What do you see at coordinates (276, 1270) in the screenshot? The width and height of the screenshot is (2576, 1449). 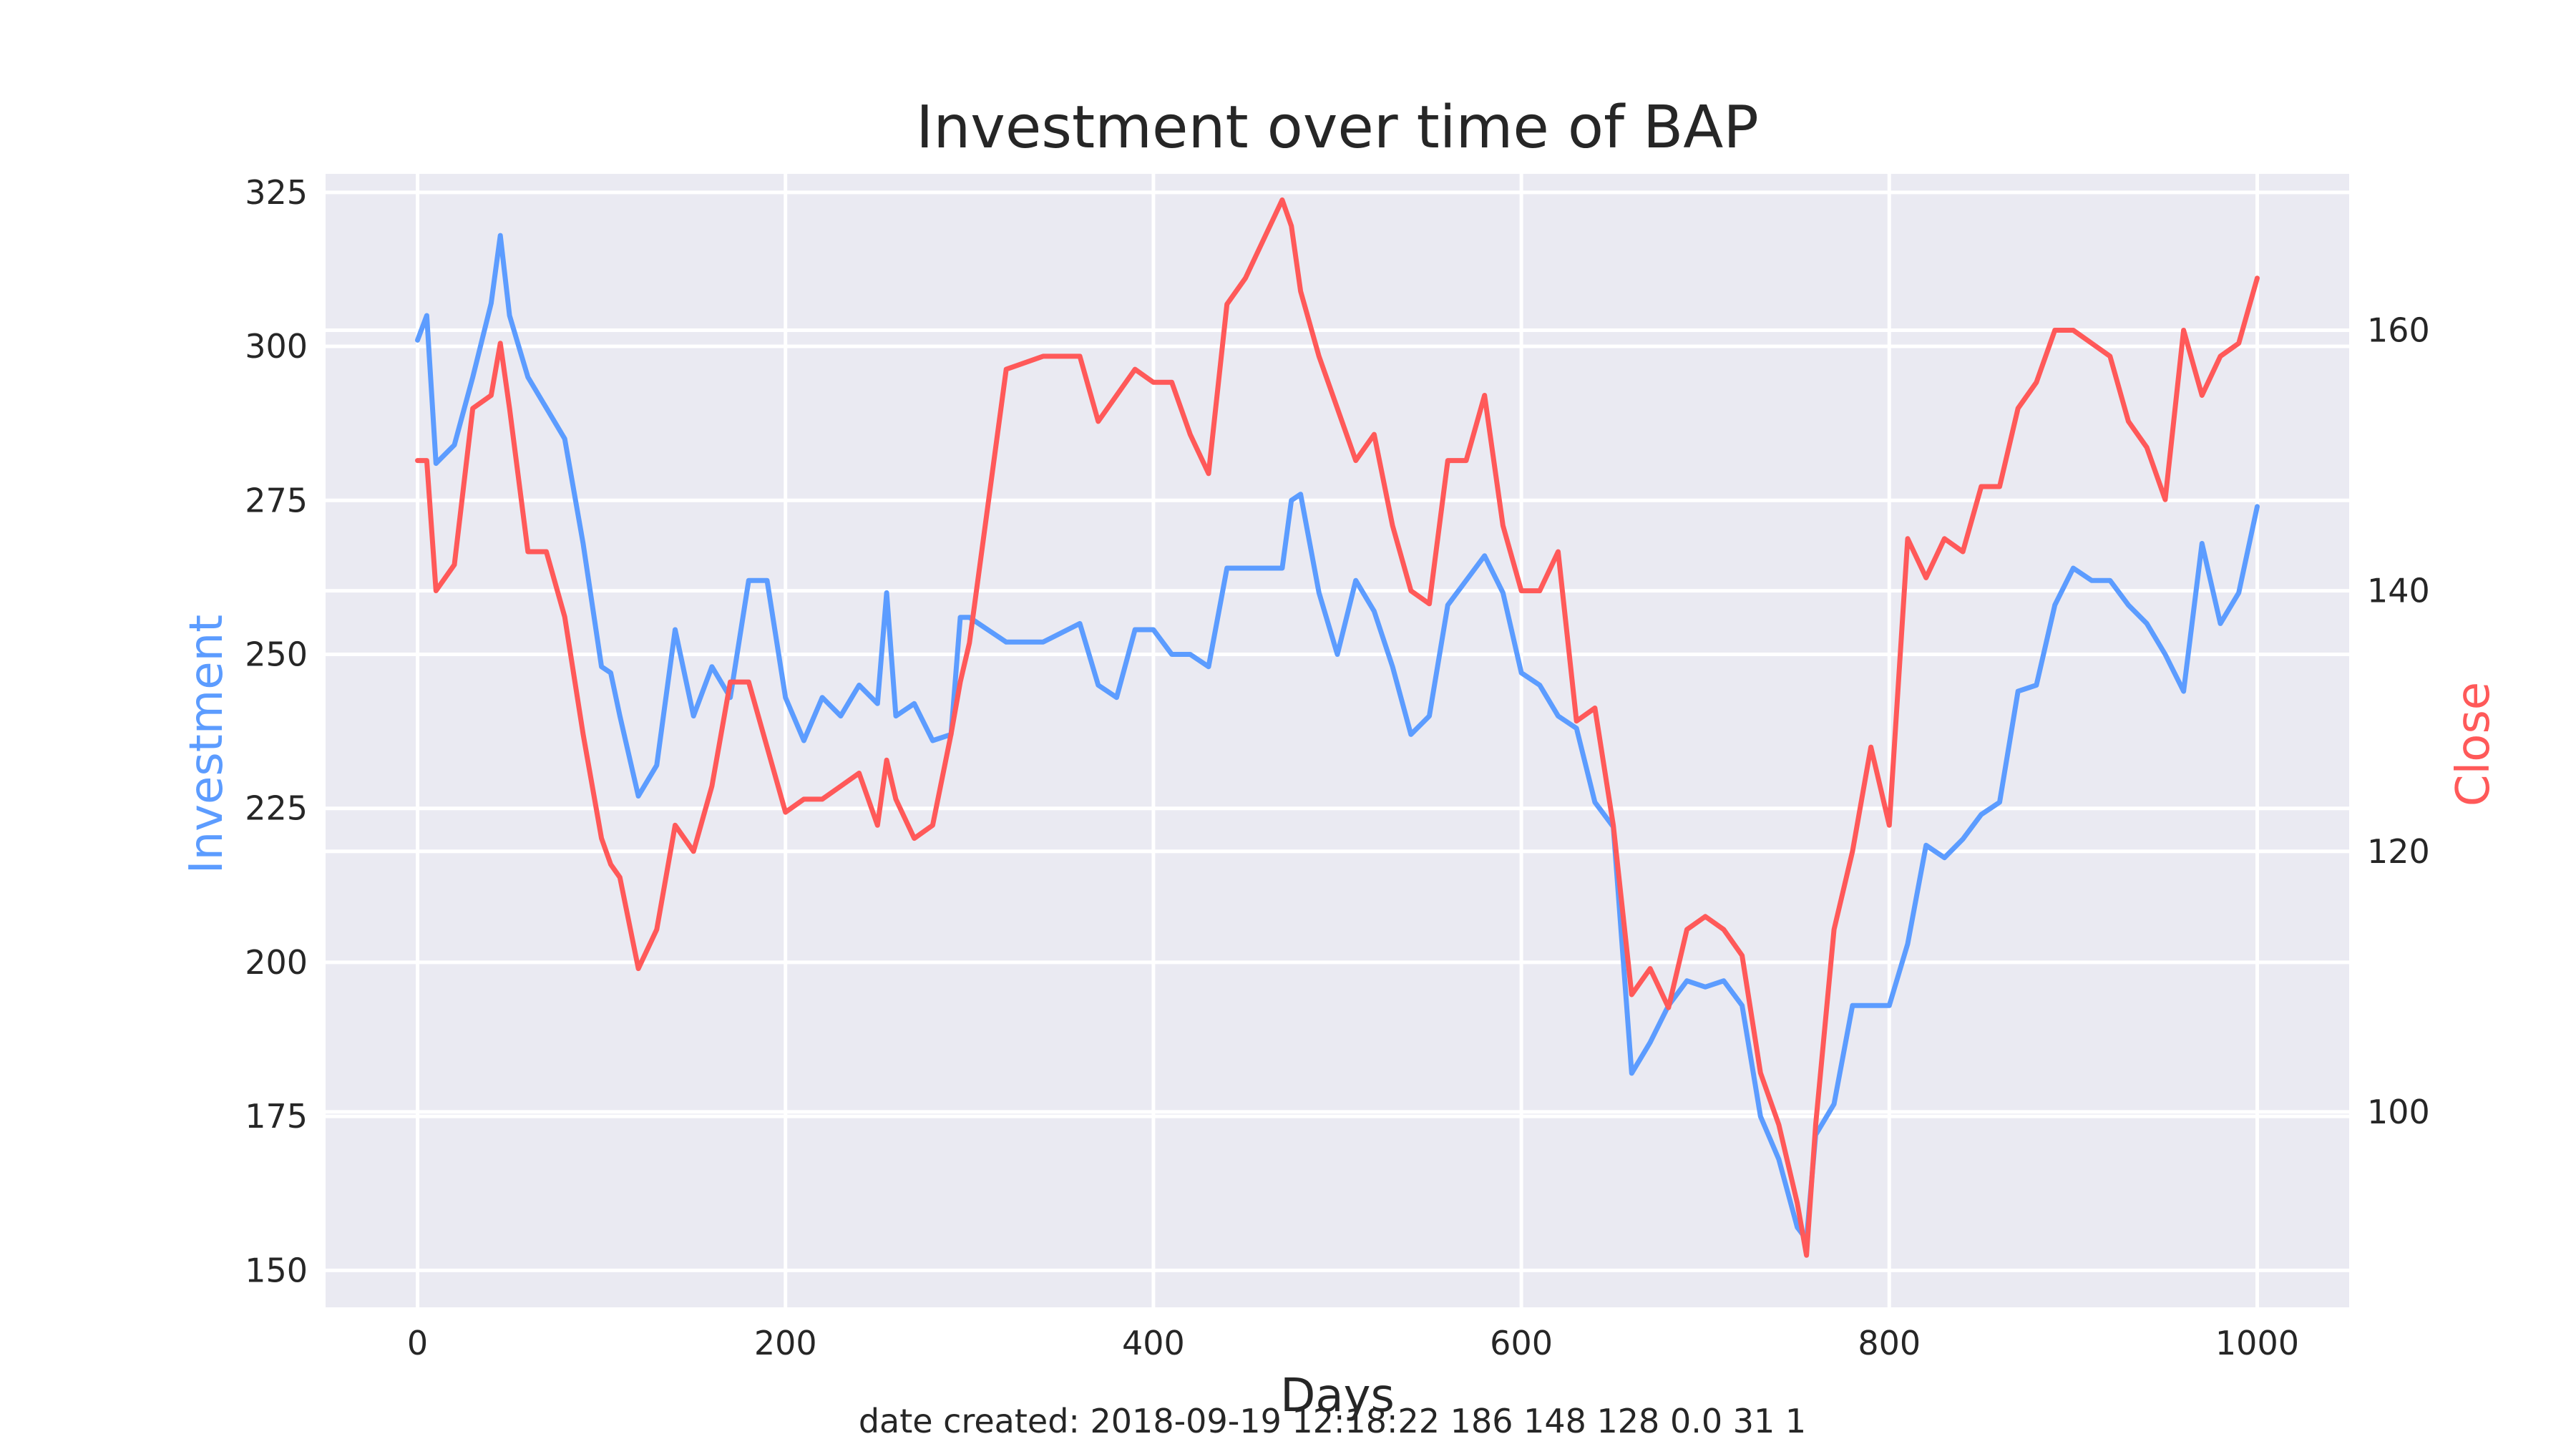 I see `left-tick-label: 150` at bounding box center [276, 1270].